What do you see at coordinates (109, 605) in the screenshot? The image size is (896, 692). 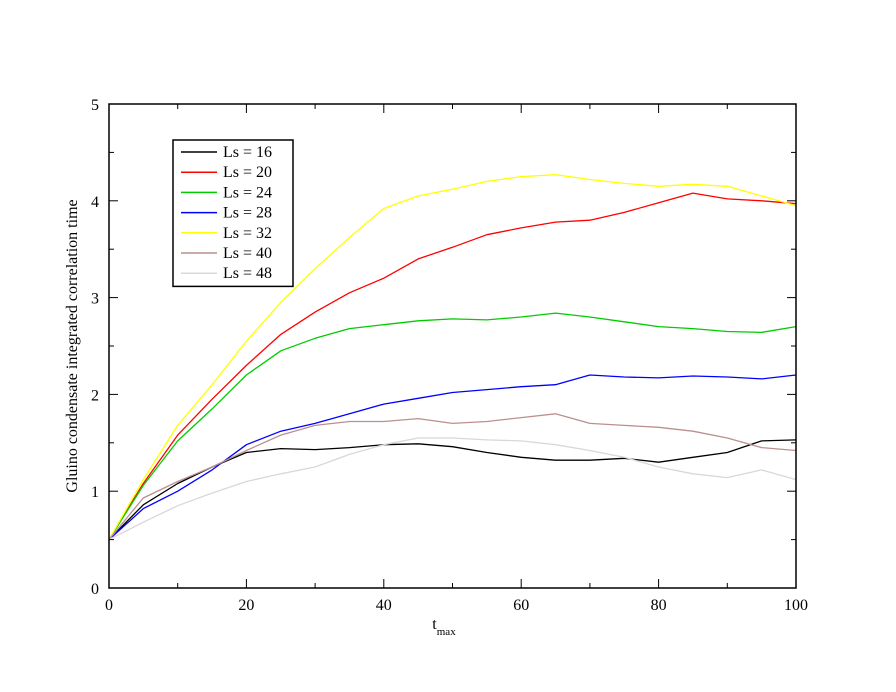 I see `x-tick-label: 0` at bounding box center [109, 605].